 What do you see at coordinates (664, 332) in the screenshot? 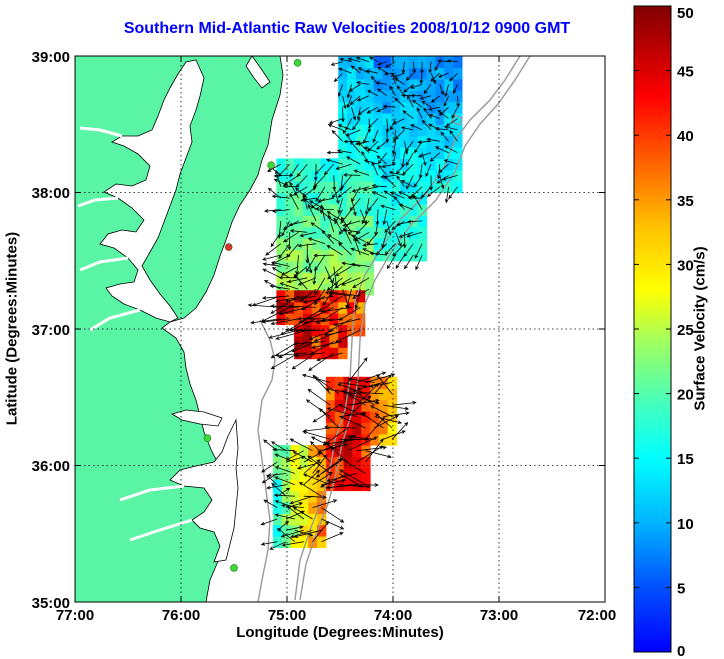
I see `colorbar-ticks: 0 5 10 15 20 25 30 35 40 45 50` at bounding box center [664, 332].